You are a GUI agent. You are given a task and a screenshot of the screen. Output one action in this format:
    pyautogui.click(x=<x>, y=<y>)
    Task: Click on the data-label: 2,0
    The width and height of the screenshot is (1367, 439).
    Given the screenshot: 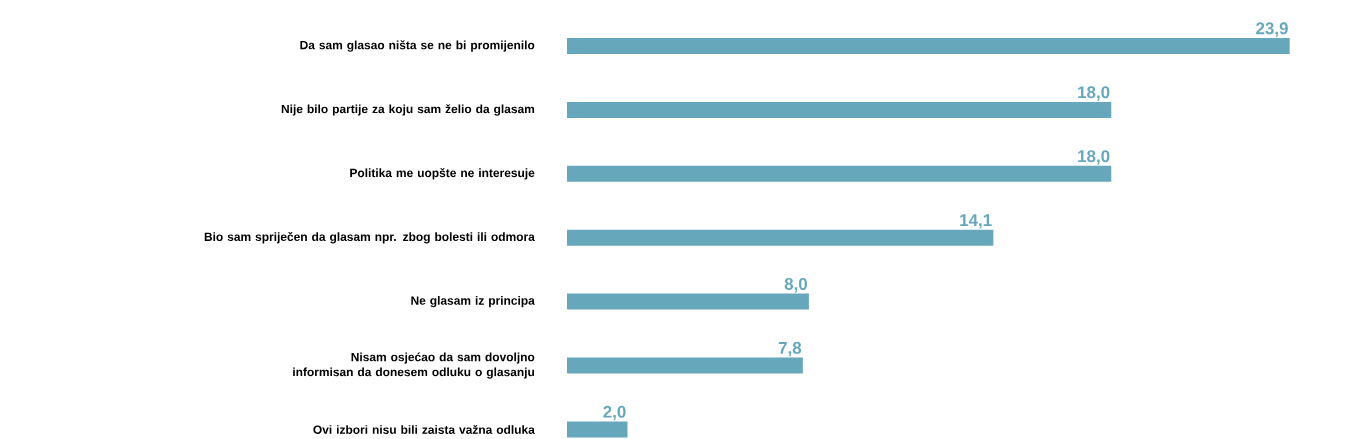 What is the action you would take?
    pyautogui.click(x=614, y=413)
    